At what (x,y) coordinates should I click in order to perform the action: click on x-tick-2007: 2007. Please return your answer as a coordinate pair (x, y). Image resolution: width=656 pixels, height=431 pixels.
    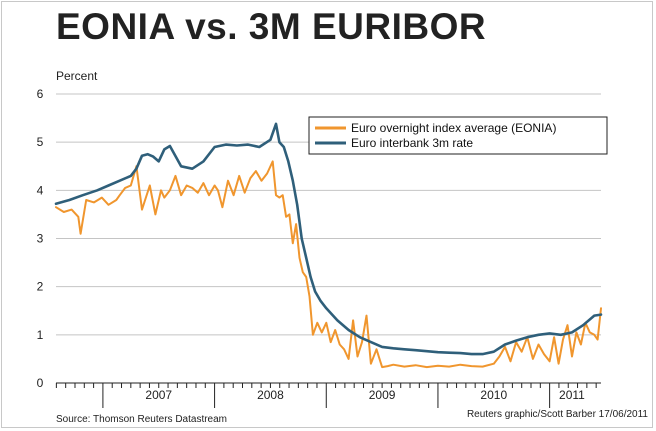
    Looking at the image, I should click on (158, 395).